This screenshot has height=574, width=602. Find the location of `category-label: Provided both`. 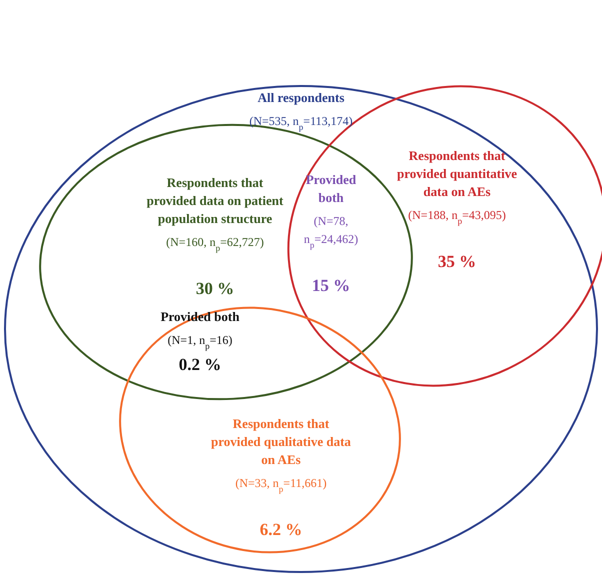

category-label: Provided both is located at coordinates (331, 188).